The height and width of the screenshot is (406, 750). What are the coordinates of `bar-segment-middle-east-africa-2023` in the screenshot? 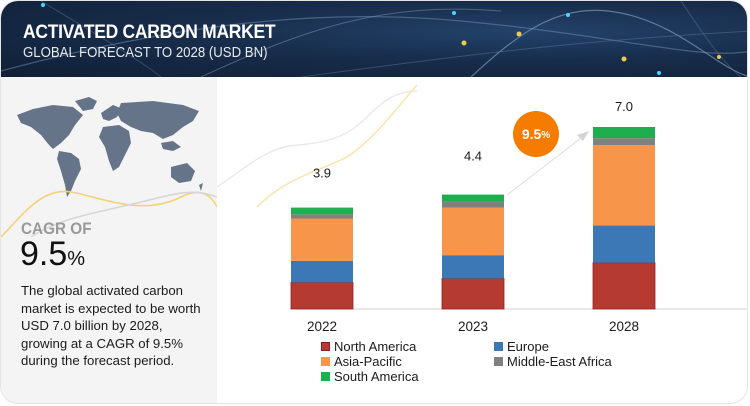 It's located at (473, 204).